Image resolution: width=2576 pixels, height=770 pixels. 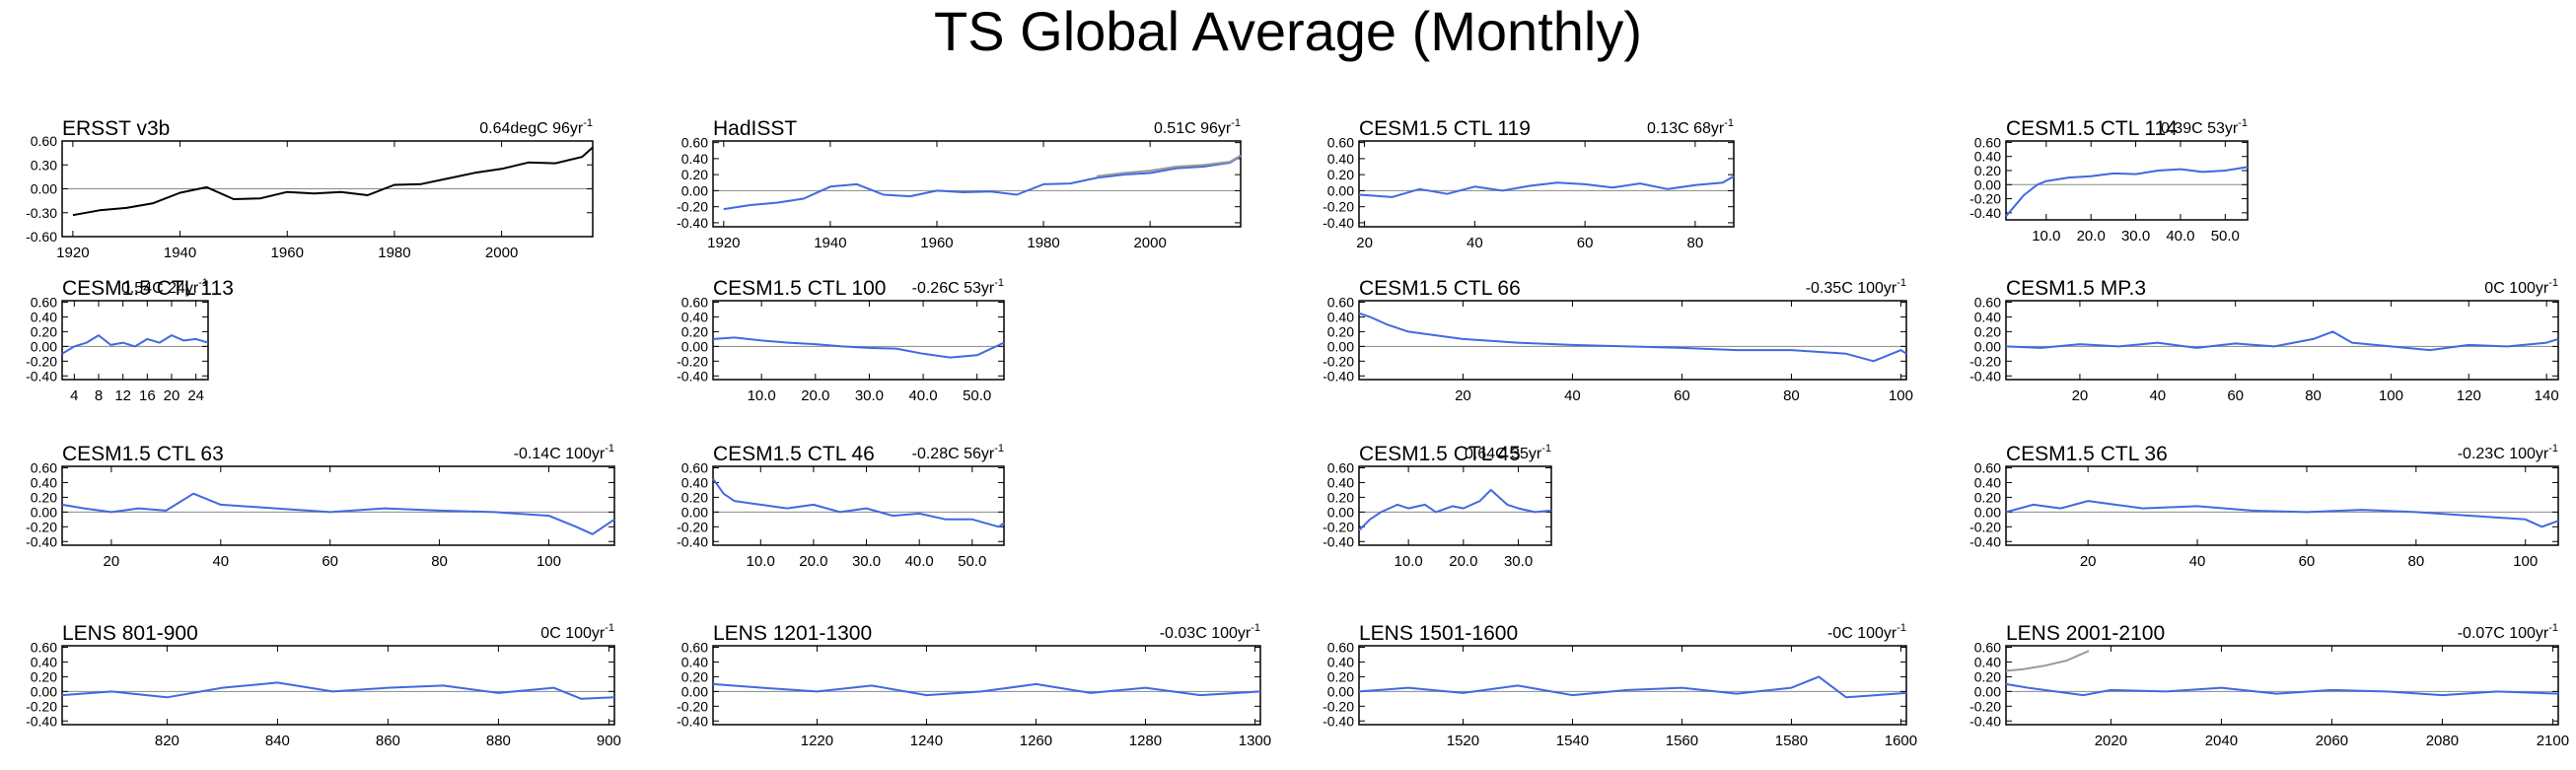 What do you see at coordinates (1851, 288) in the screenshot?
I see `trend-value: -0.35C 100yr` at bounding box center [1851, 288].